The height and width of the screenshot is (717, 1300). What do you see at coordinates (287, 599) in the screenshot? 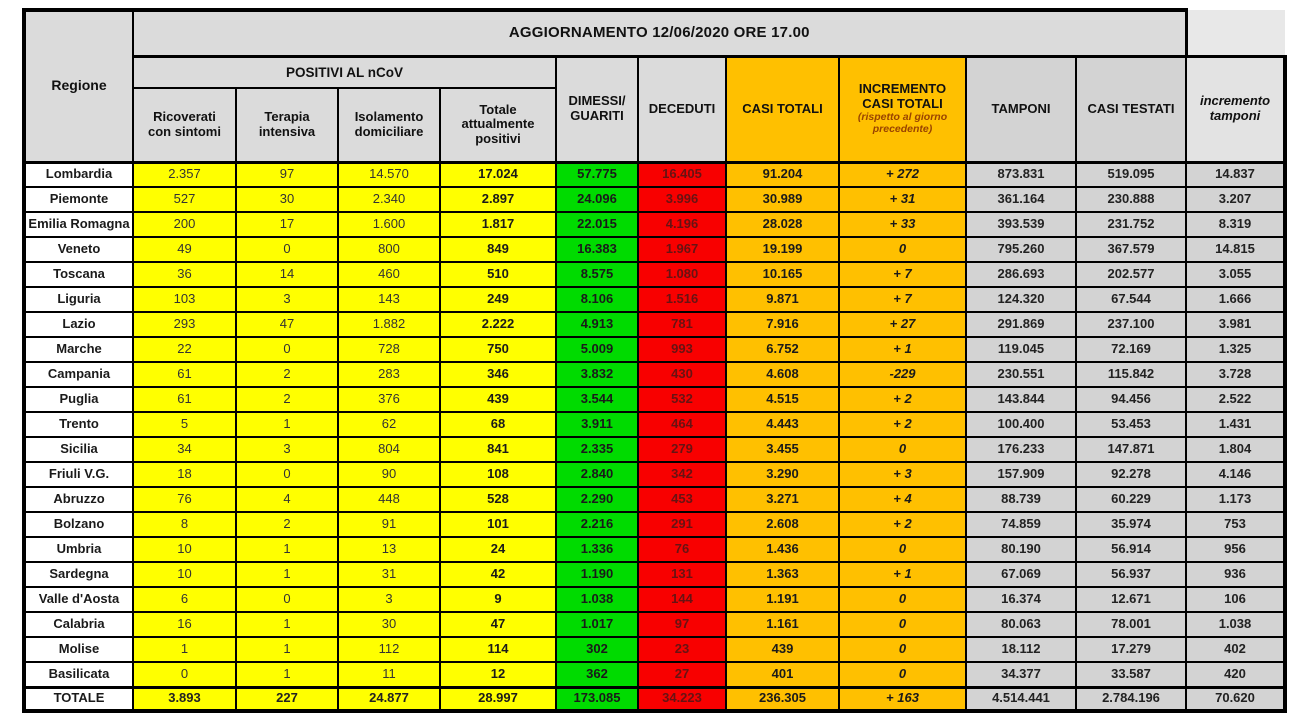
I see `cell-terapia-intensiva: 0` at bounding box center [287, 599].